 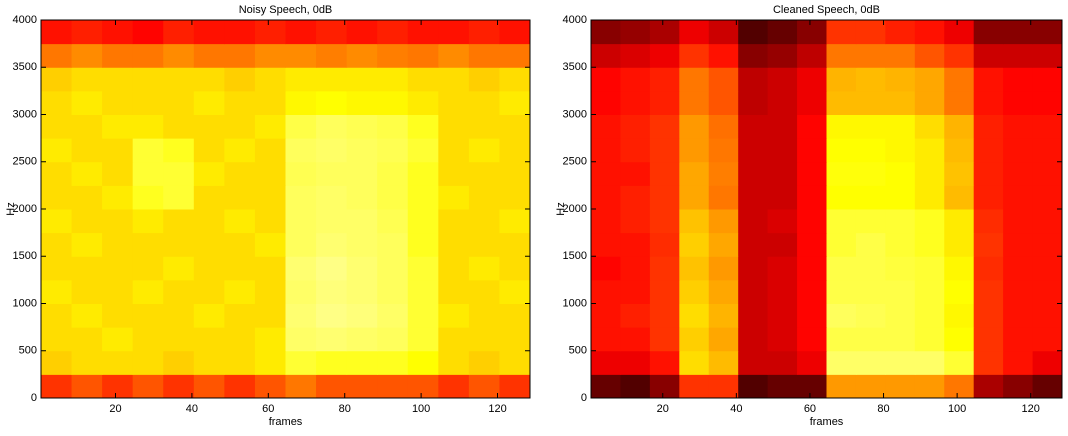 What do you see at coordinates (827, 422) in the screenshot?
I see `x-axis-label: frames` at bounding box center [827, 422].